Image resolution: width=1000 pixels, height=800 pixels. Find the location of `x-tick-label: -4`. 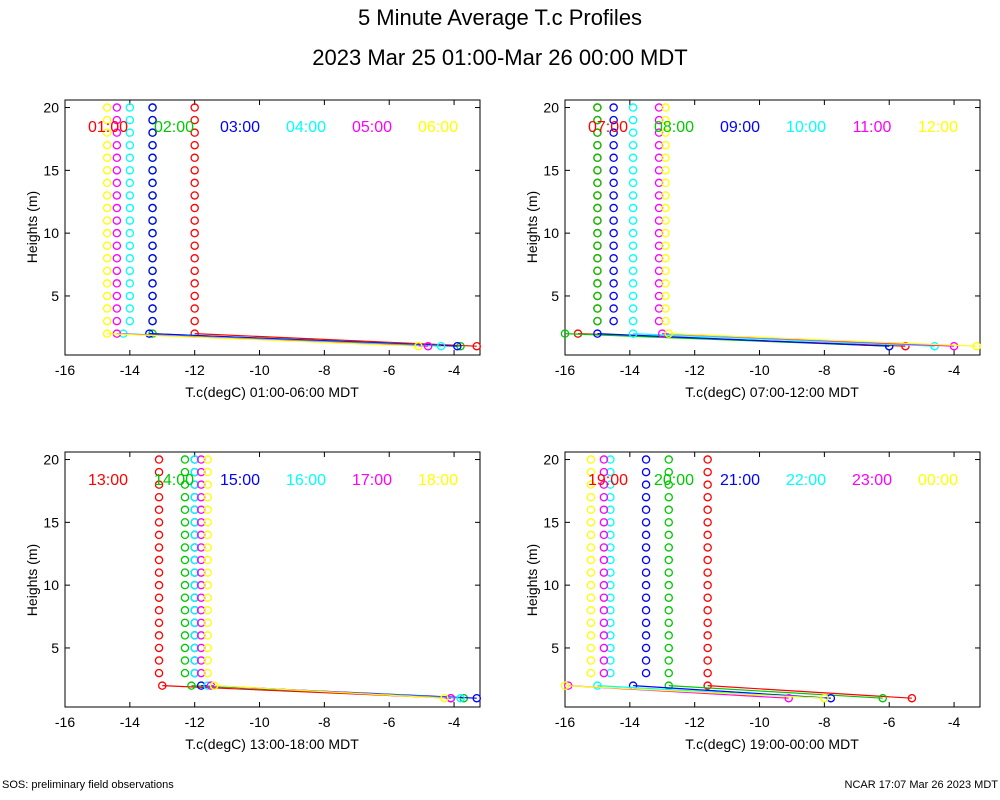

x-tick-label: -4 is located at coordinates (454, 370).